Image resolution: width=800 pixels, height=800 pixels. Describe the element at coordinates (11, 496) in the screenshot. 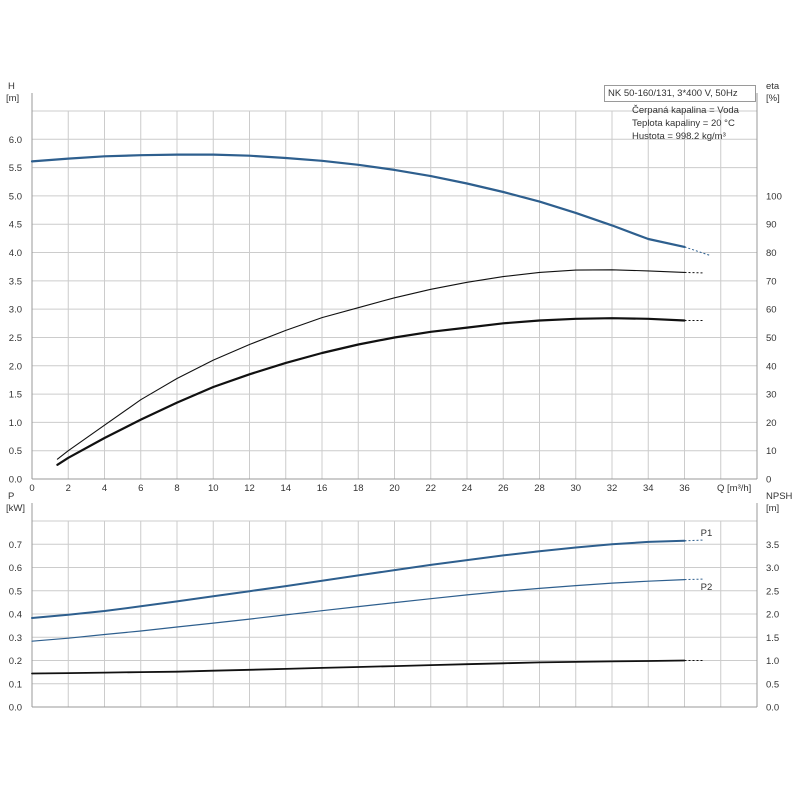

I see `y-axis-title-left: P` at that location.